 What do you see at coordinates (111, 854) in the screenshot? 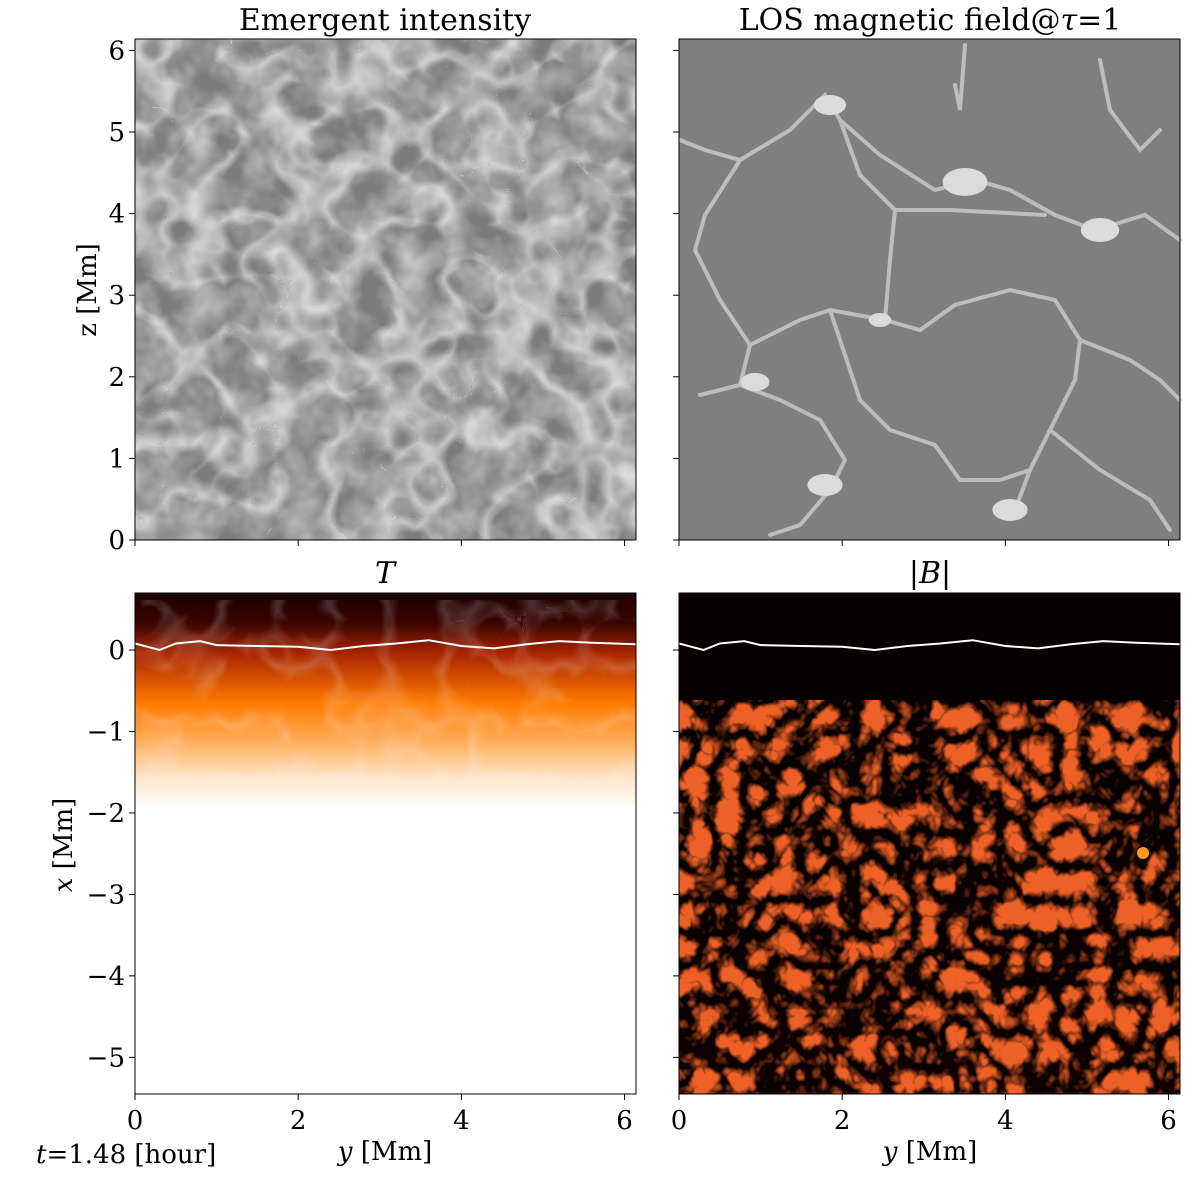
I see `temperature-y-ticks: 0 −1 −2 −3 −4 −5` at bounding box center [111, 854].